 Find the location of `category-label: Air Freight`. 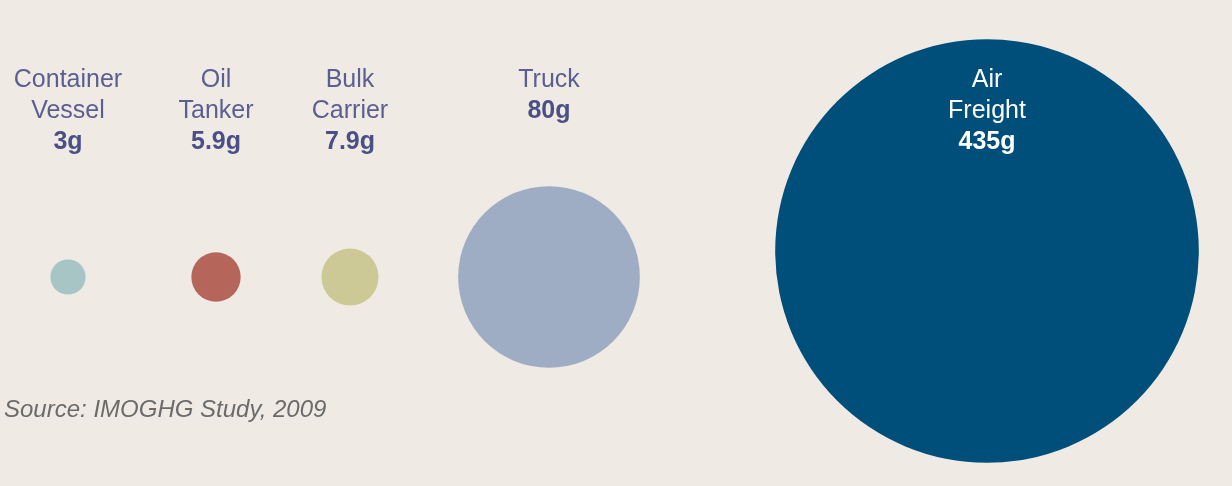

category-label: Air Freight is located at coordinates (987, 93).